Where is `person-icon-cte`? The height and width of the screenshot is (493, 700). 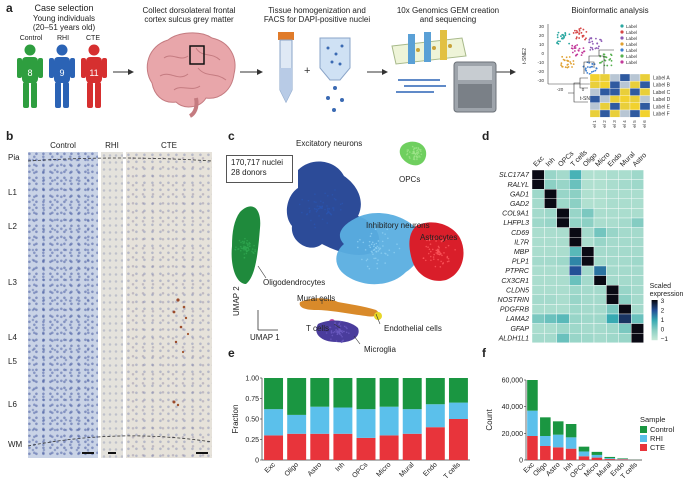
person-icon-cte is located at coordinates (94, 76).